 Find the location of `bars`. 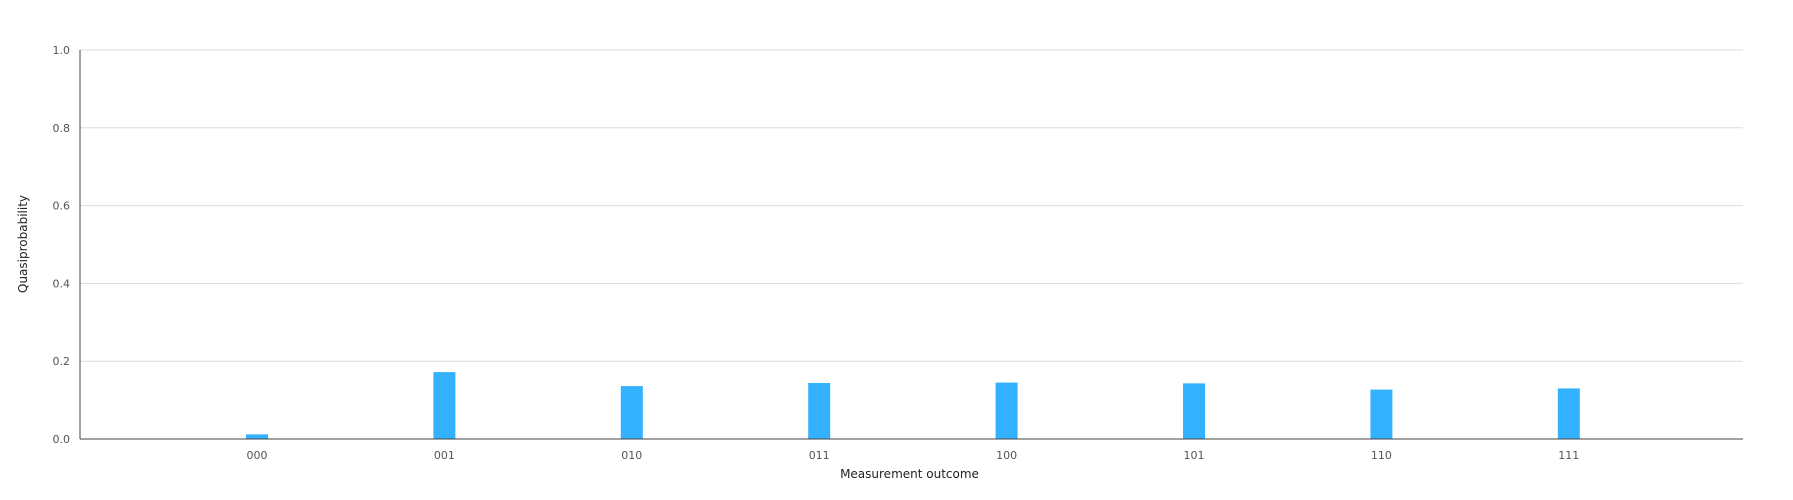

bars is located at coordinates (913, 405).